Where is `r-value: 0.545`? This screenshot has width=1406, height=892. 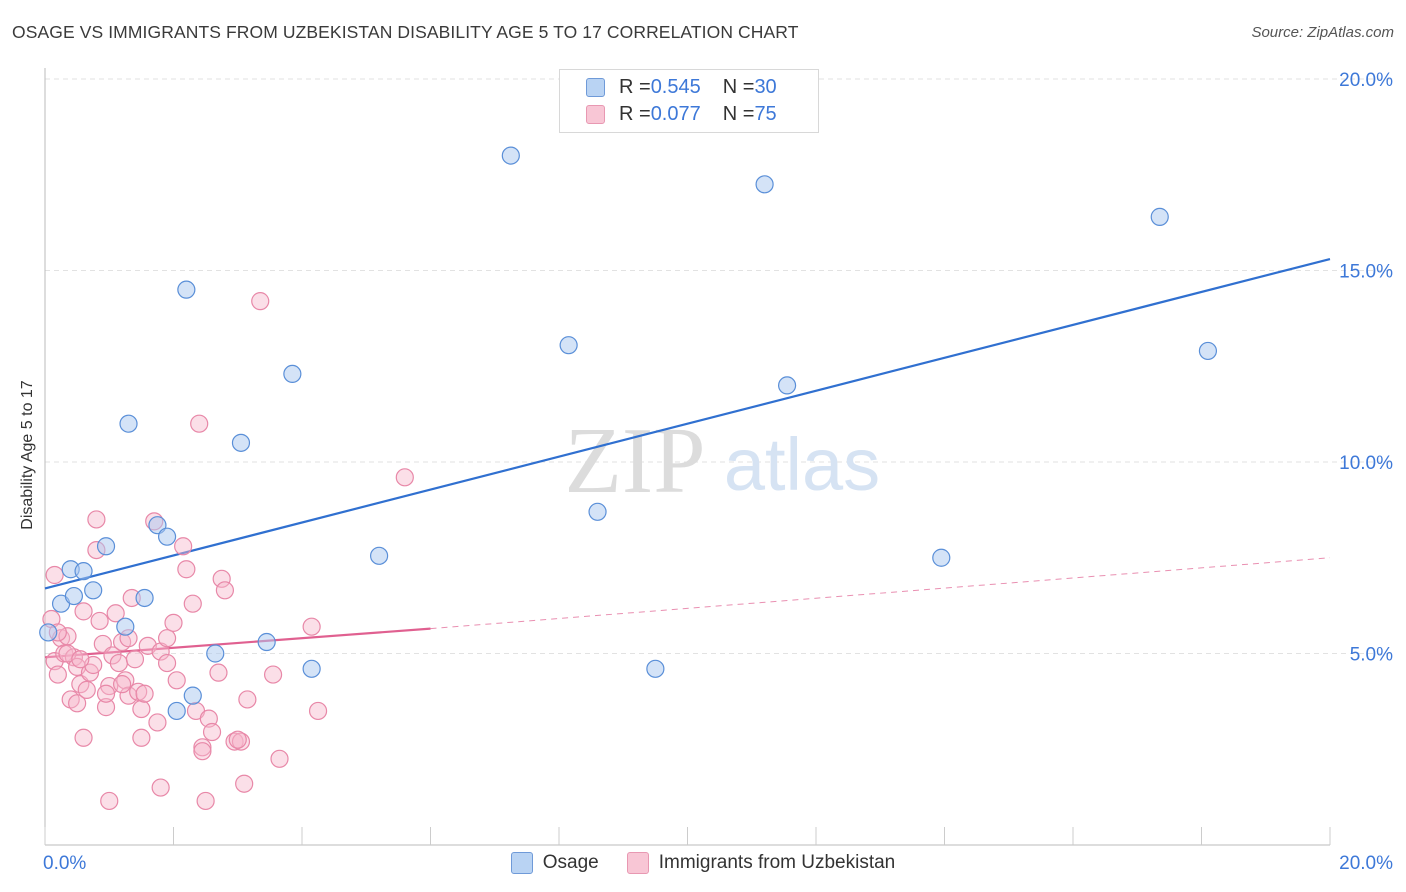
r-value: 0.545 is located at coordinates (675, 86).